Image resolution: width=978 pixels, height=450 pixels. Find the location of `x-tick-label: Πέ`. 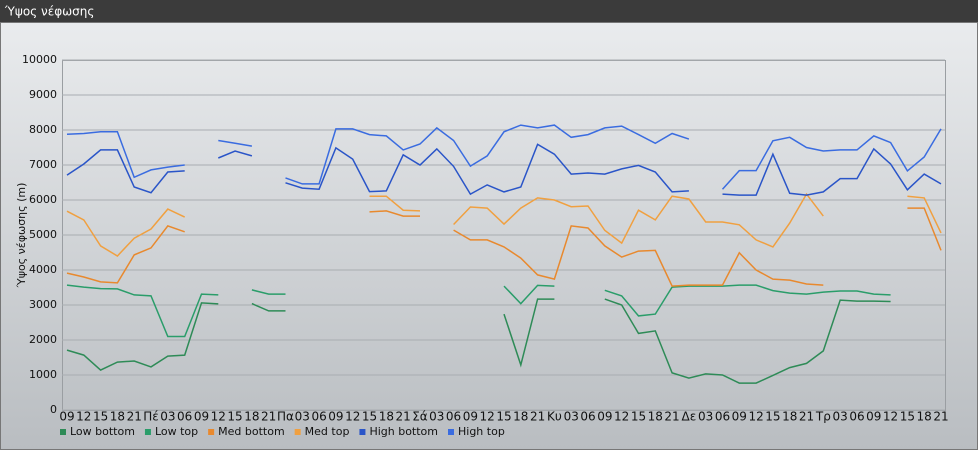

x-tick-label: Πέ is located at coordinates (151, 417).